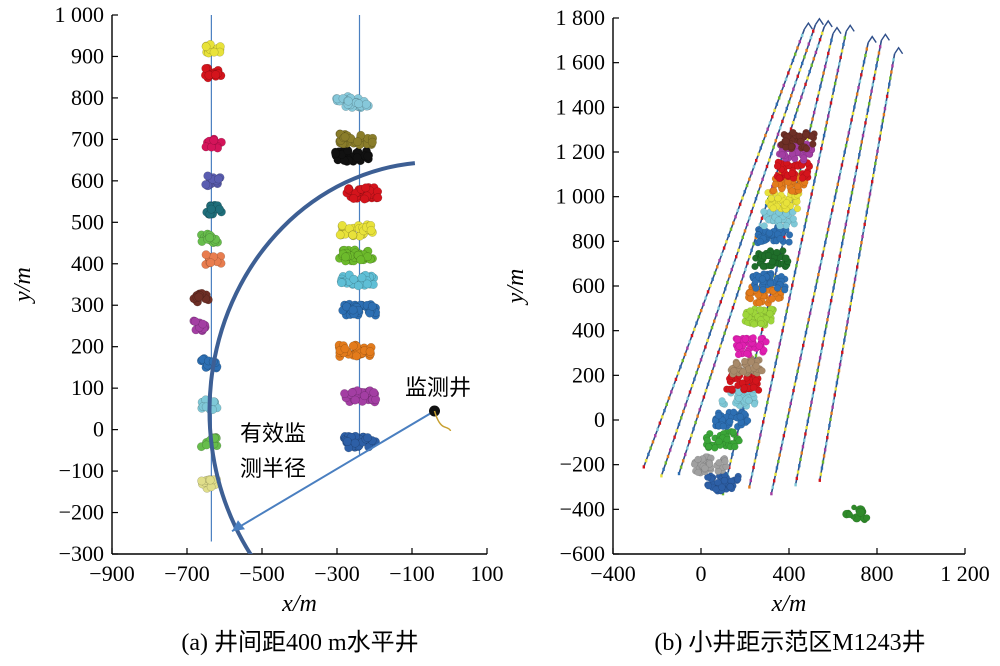 This screenshot has height=666, width=1000. What do you see at coordinates (588, 285) in the screenshot?
I see `panel-b-y-tick-label: 600` at bounding box center [588, 285].